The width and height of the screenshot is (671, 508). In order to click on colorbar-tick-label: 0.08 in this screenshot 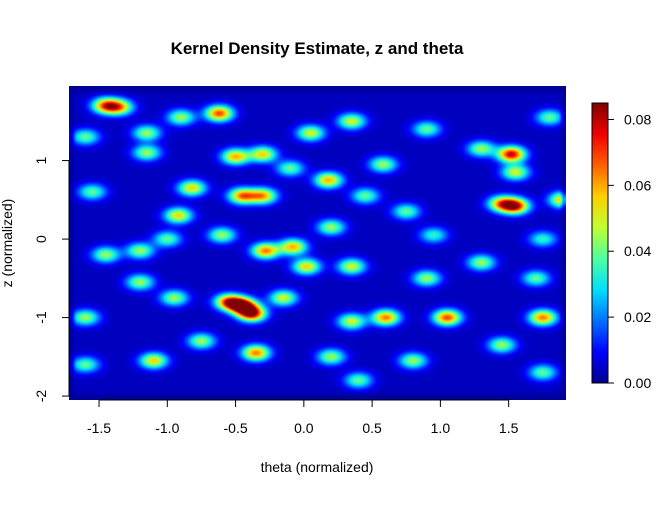, I will do `click(637, 119)`.